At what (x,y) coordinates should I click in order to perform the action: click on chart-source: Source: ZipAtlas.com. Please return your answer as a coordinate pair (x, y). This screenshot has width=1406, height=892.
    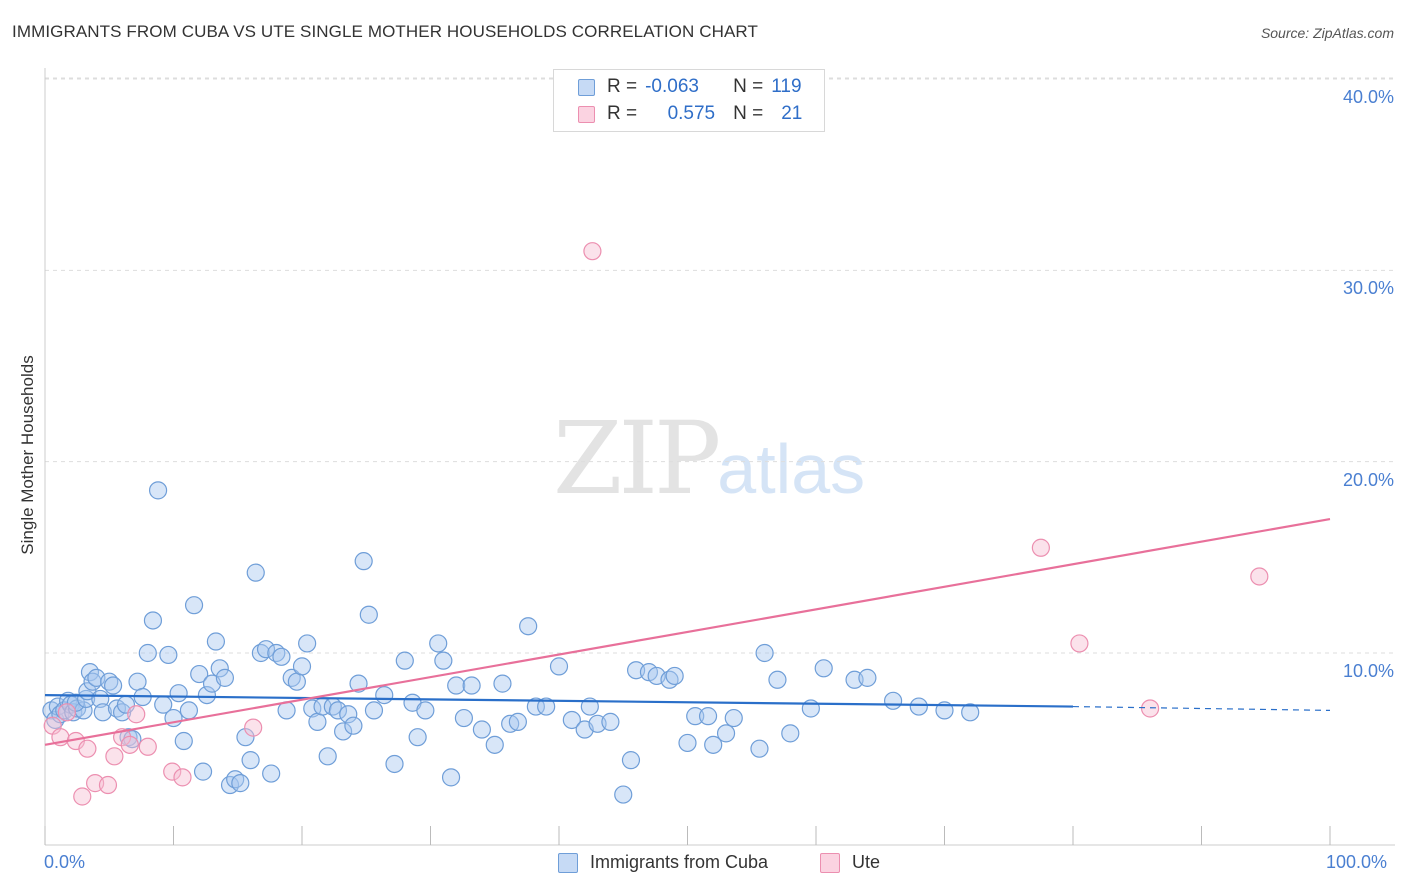
    Looking at the image, I should click on (1327, 33).